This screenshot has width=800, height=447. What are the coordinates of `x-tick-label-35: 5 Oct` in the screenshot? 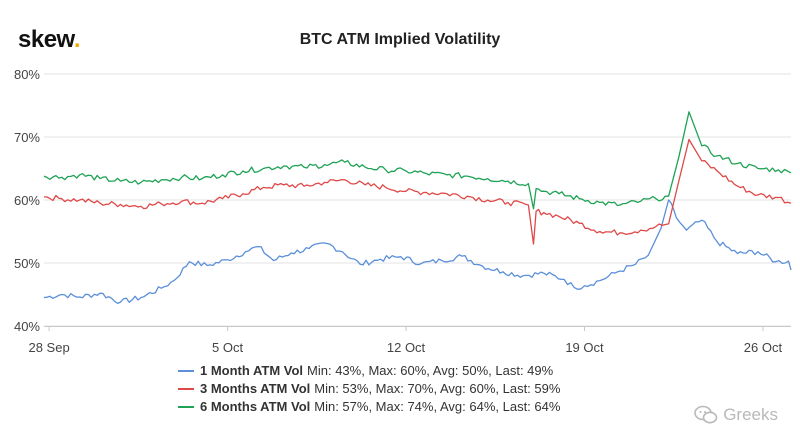 It's located at (227, 347).